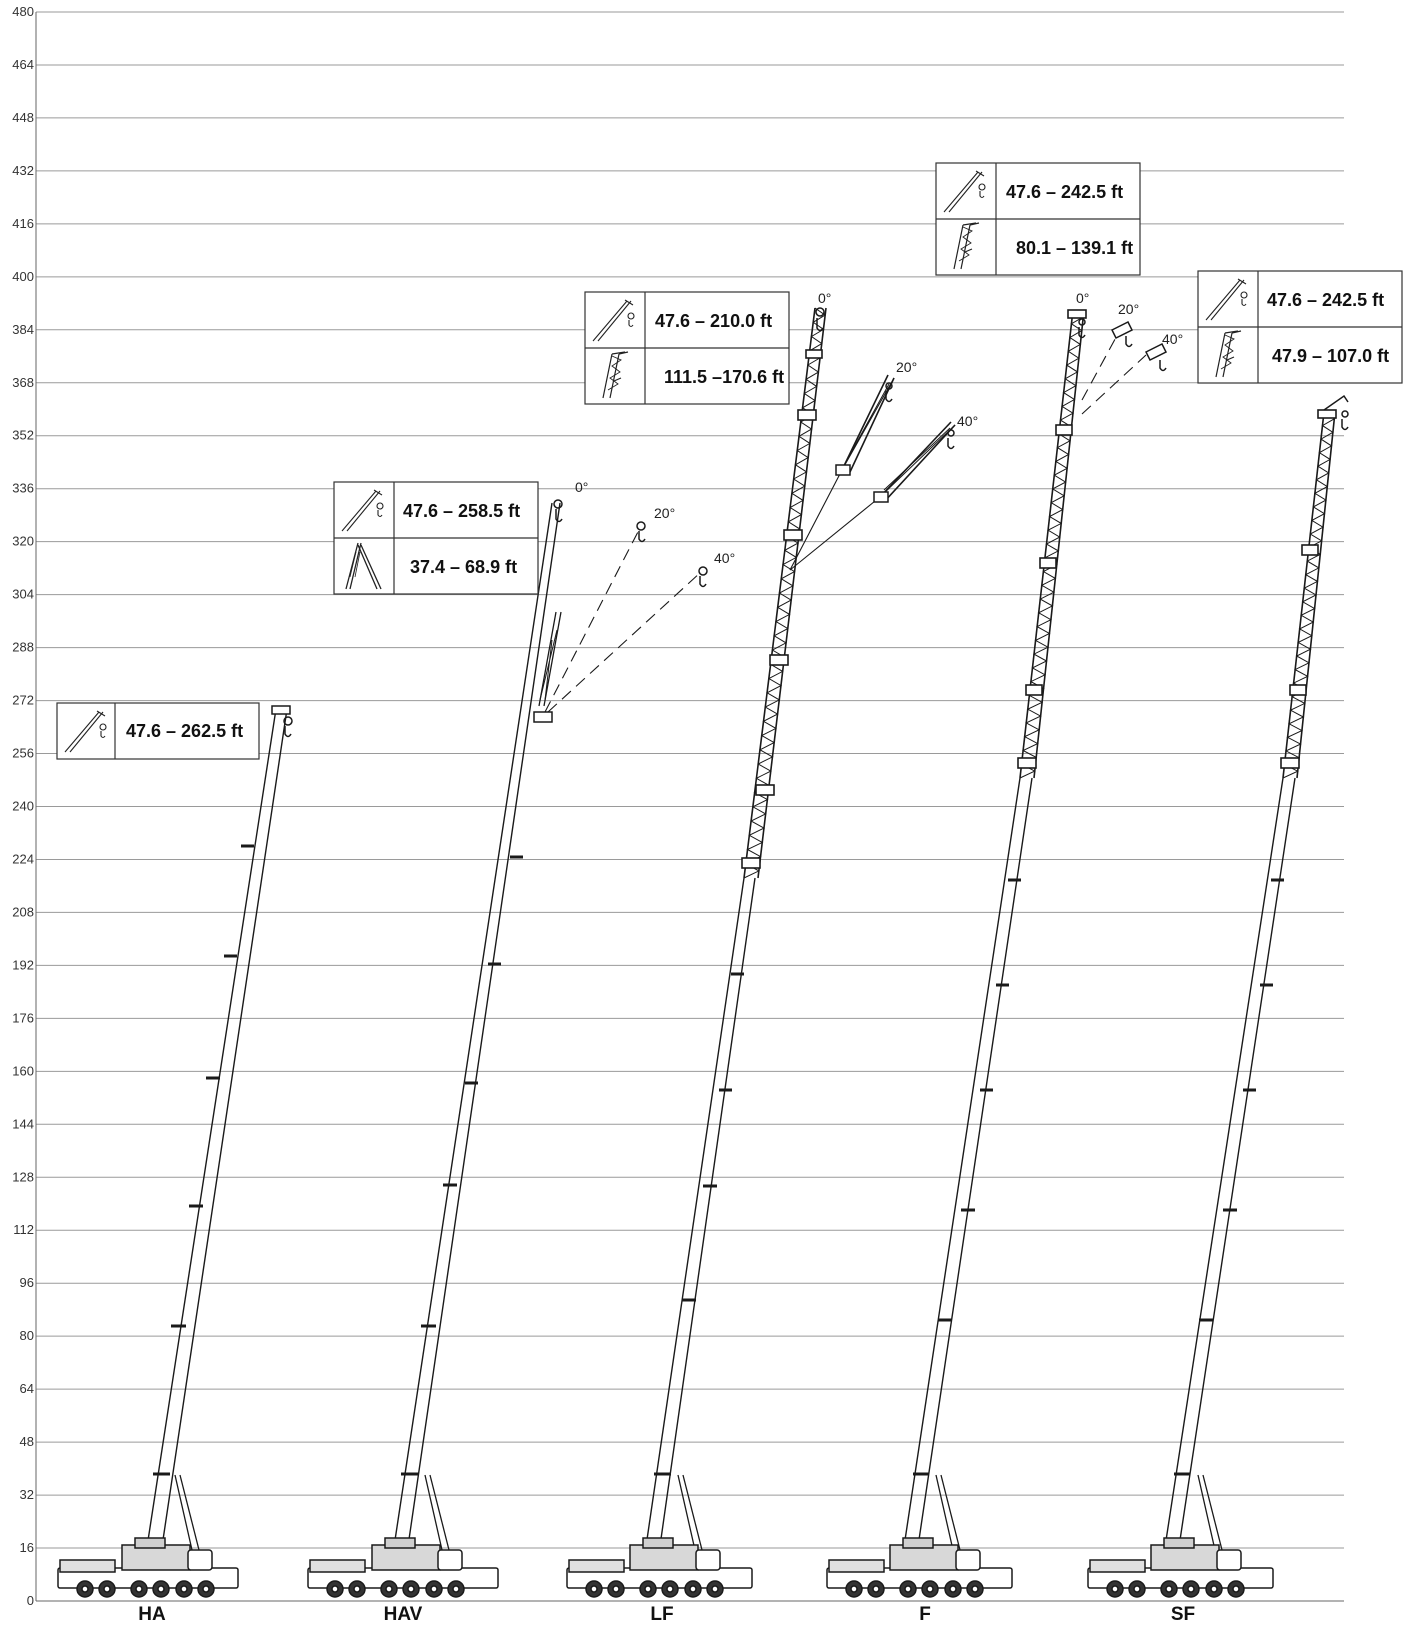 This screenshot has height=1625, width=1407. Describe the element at coordinates (724, 377) in the screenshot. I see `range-text-lf-jib: 111.5 –170.6 ft` at that location.